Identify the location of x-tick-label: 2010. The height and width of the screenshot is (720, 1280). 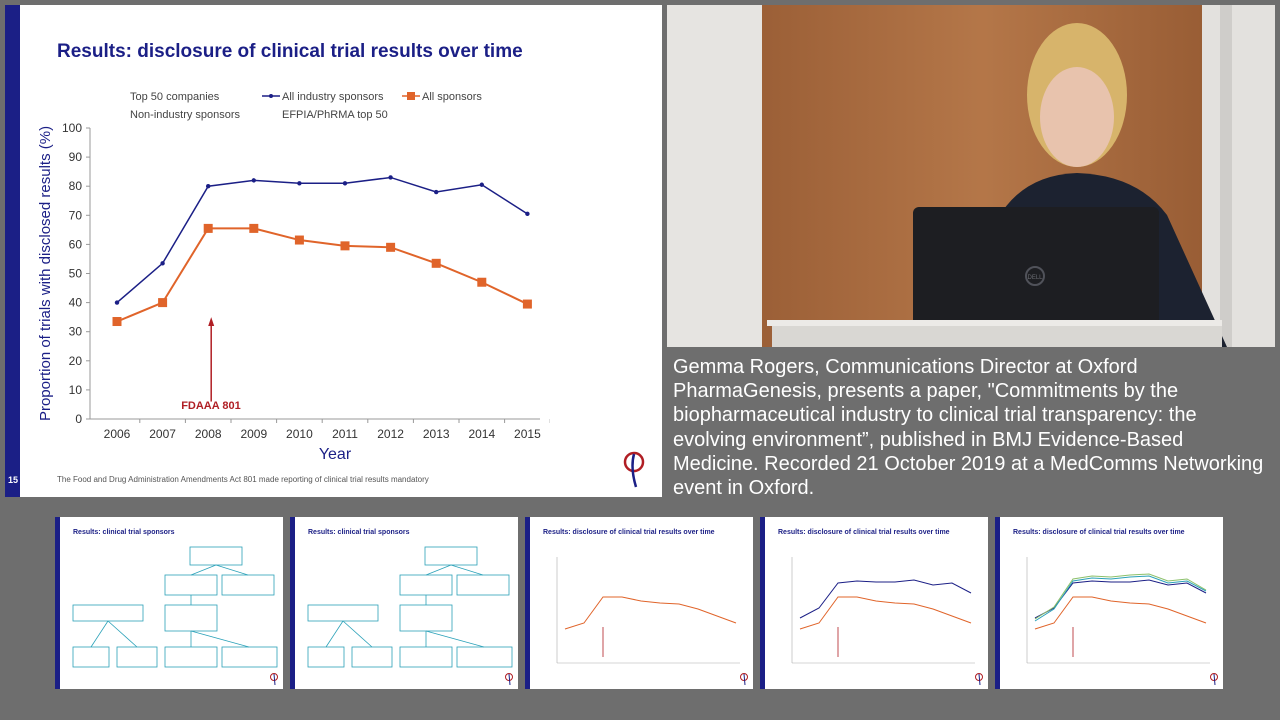
(299, 434).